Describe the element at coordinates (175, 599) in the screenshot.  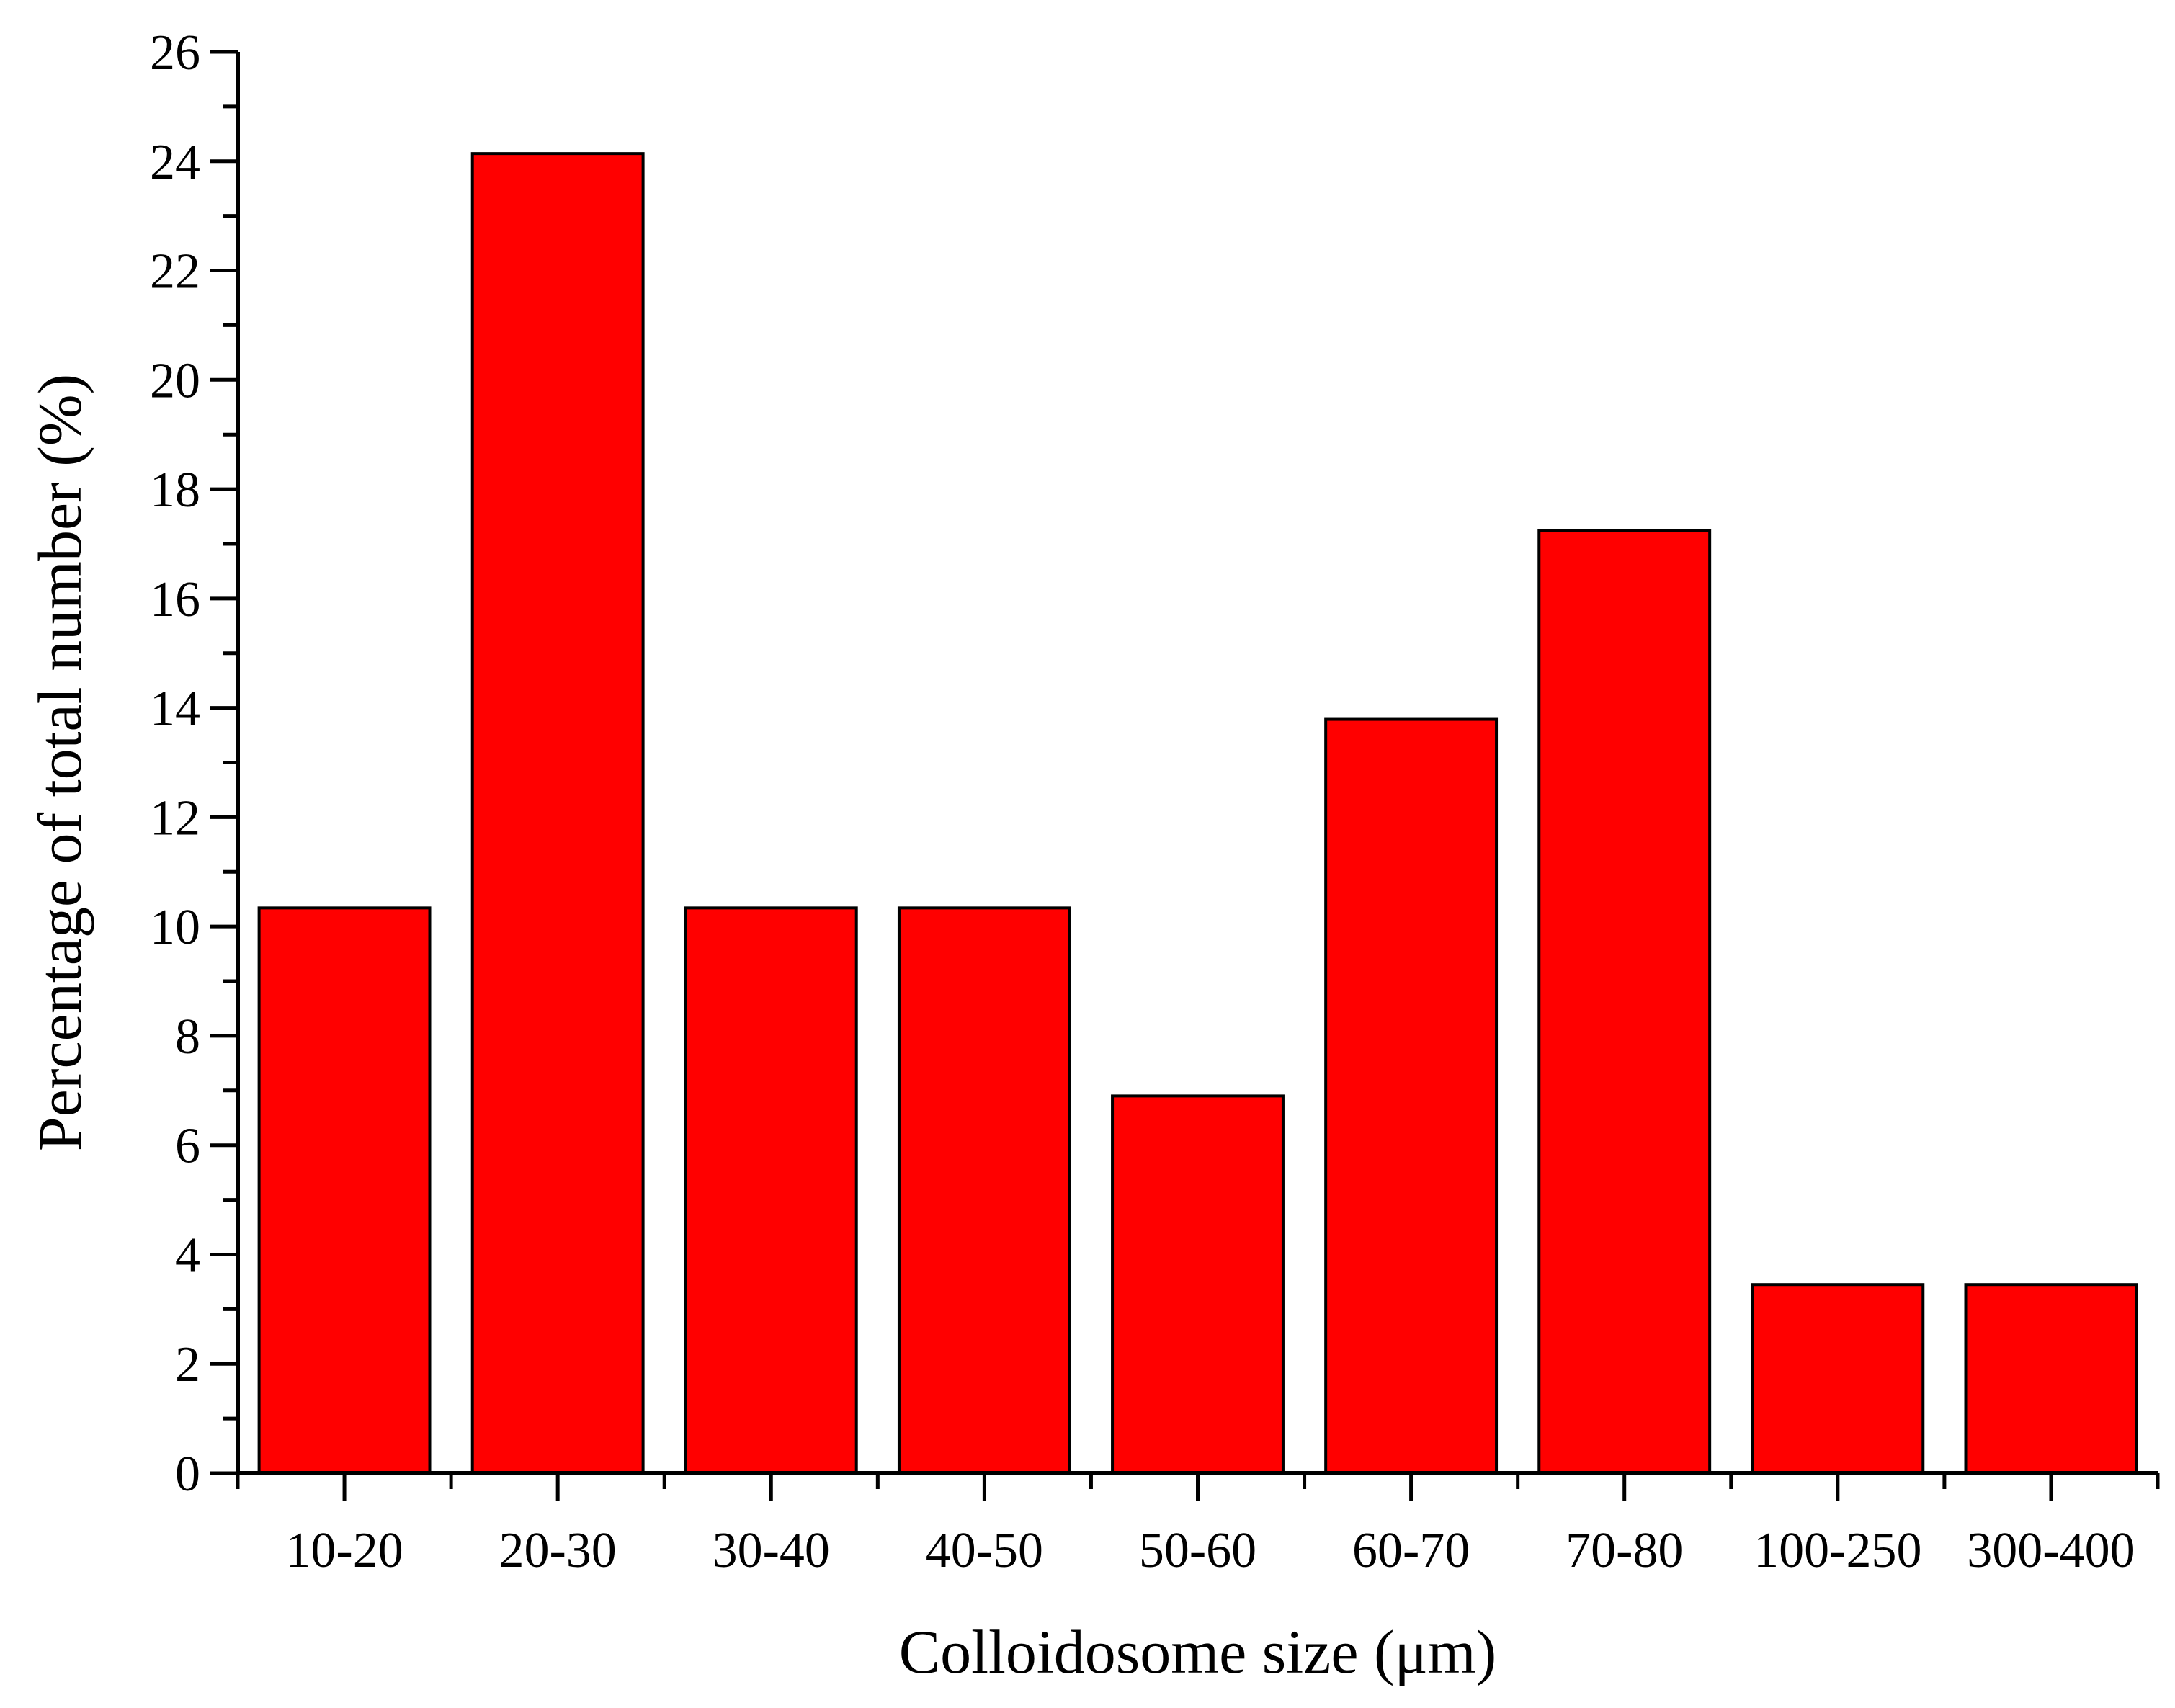
I see `y-tick-label: 16` at that location.